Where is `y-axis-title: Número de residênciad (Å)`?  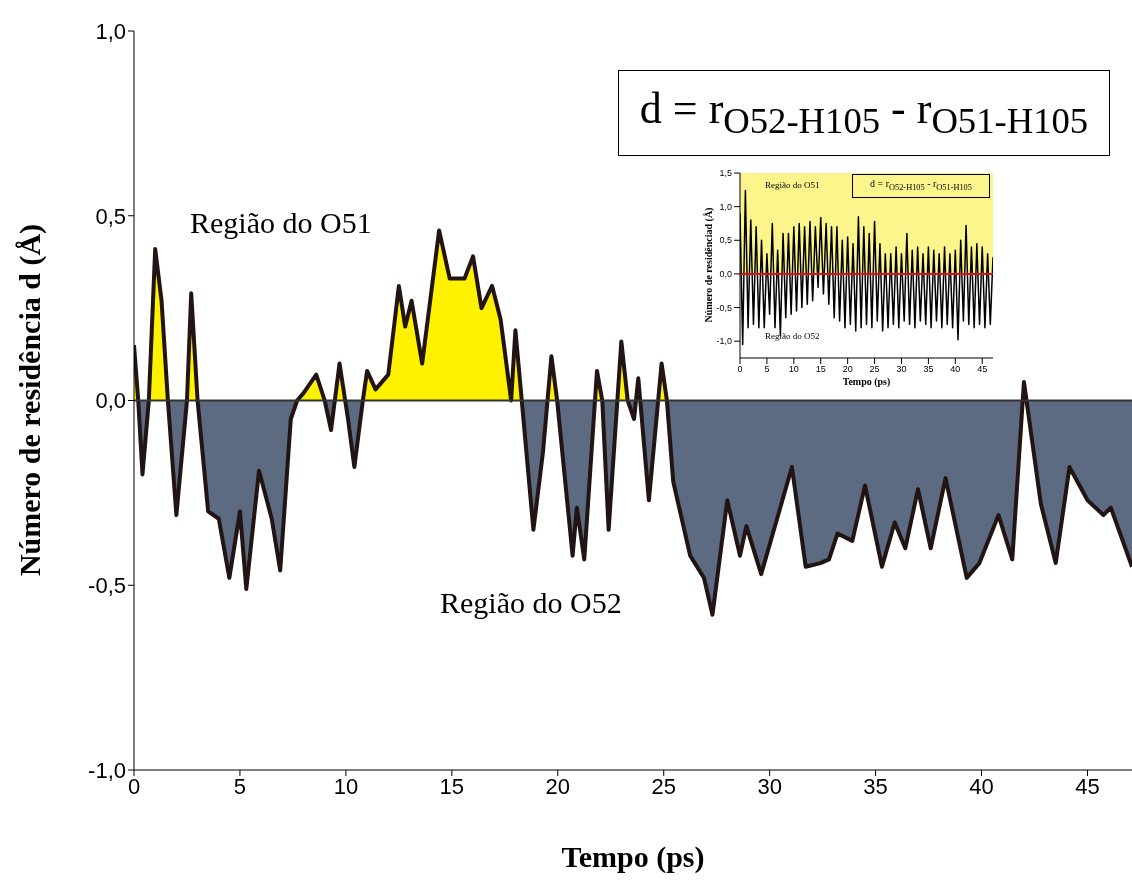 y-axis-title: Número de residênciad (Å) is located at coordinates (708, 265).